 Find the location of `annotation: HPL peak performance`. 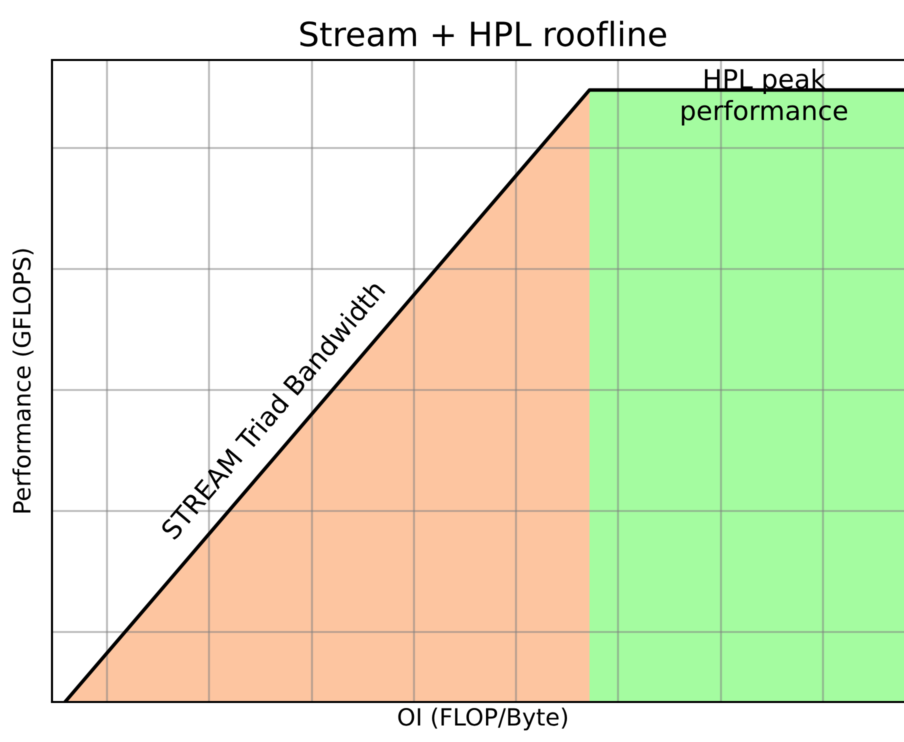

annotation: HPL peak performance is located at coordinates (765, 97).